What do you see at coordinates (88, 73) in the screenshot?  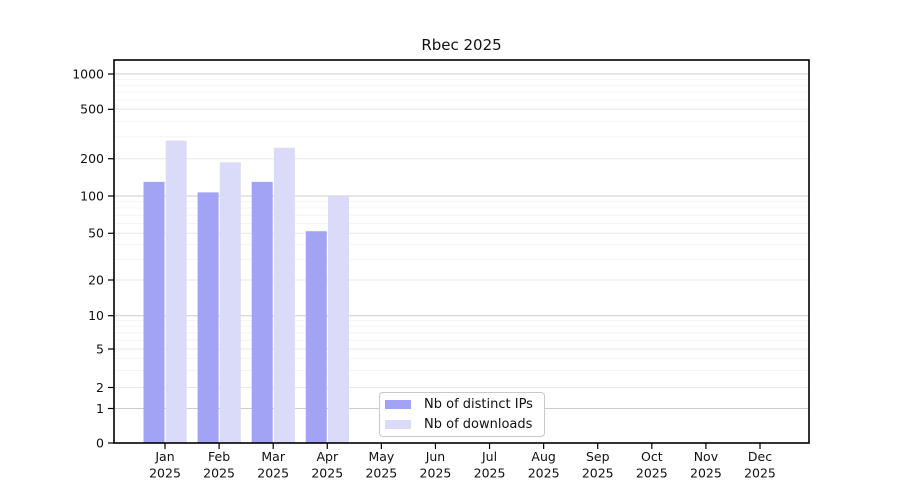 I see `y-tick-label: 1000` at bounding box center [88, 73].